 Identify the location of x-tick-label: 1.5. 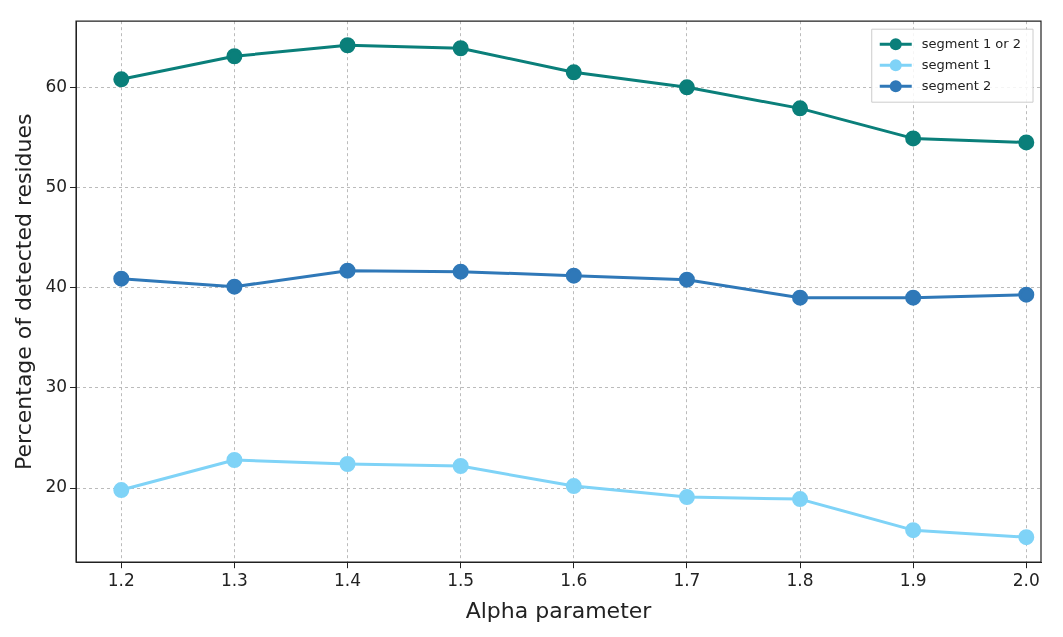
(461, 579).